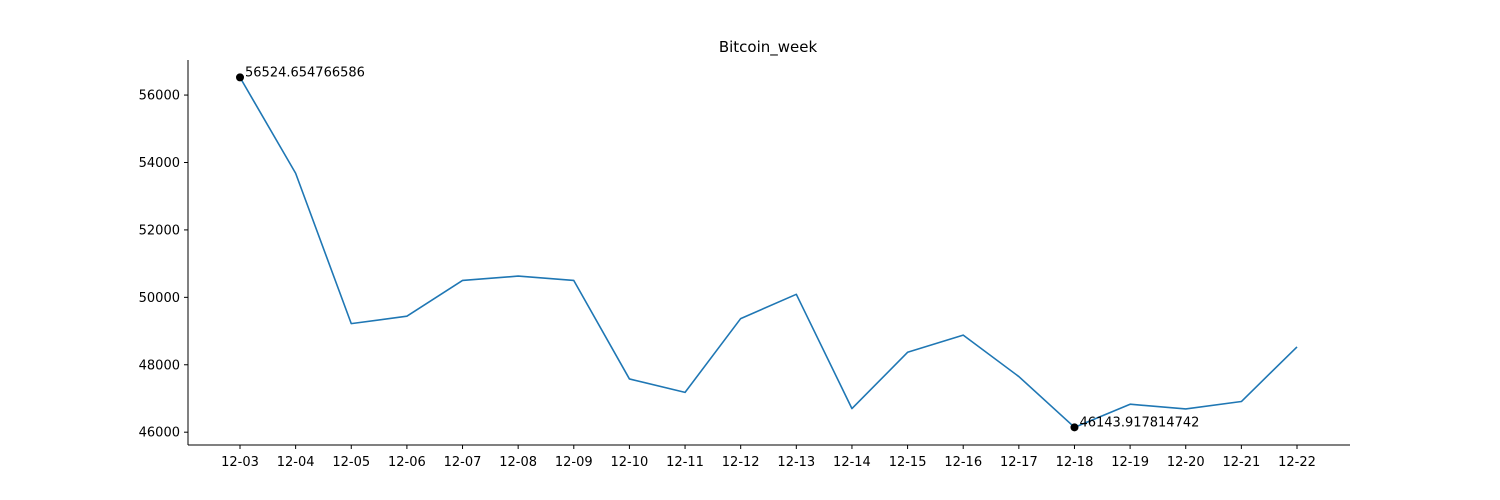 Image resolution: width=1500 pixels, height=500 pixels. What do you see at coordinates (518, 462) in the screenshot?
I see `x-tick-label: 12-08` at bounding box center [518, 462].